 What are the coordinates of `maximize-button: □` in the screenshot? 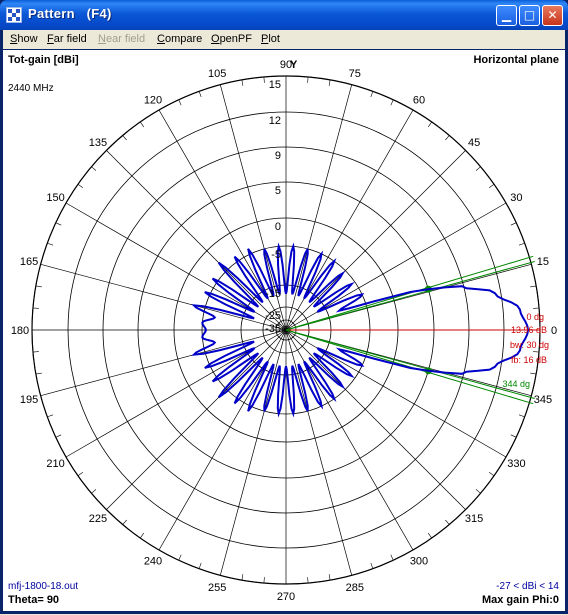 It's located at (529, 15).